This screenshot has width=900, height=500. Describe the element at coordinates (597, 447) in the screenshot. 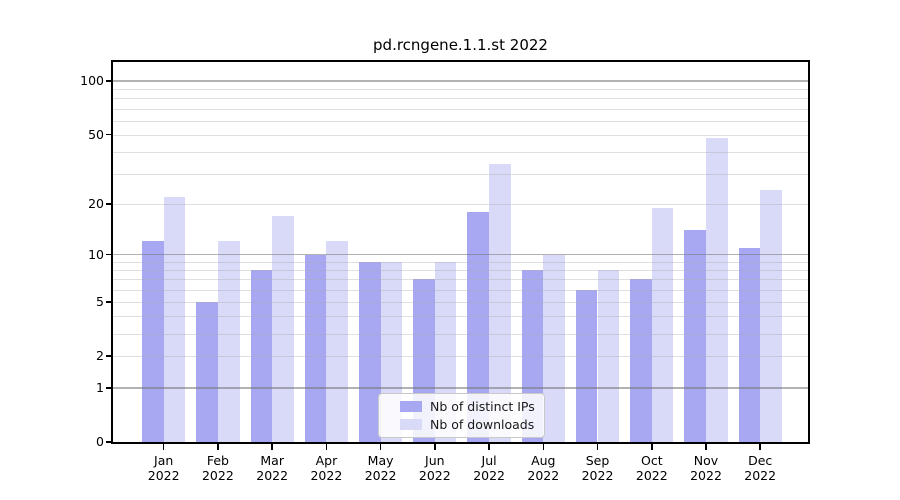

I see `x-tick-mark-sep` at that location.